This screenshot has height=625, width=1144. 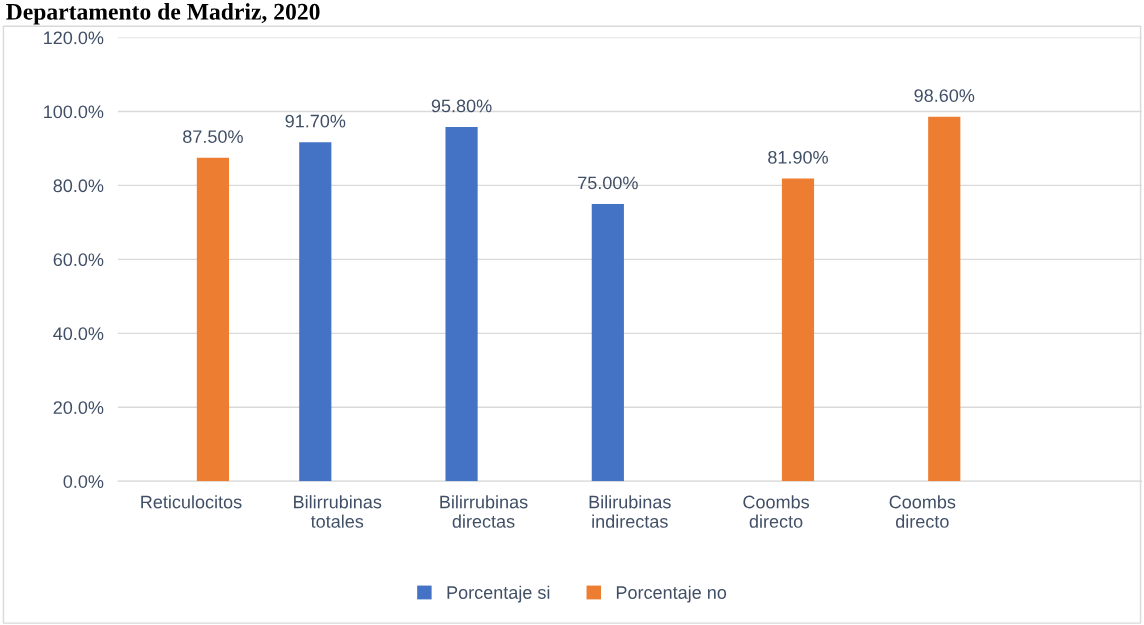 I want to click on x-tick-label: Bilirrubinas directas, so click(x=484, y=511).